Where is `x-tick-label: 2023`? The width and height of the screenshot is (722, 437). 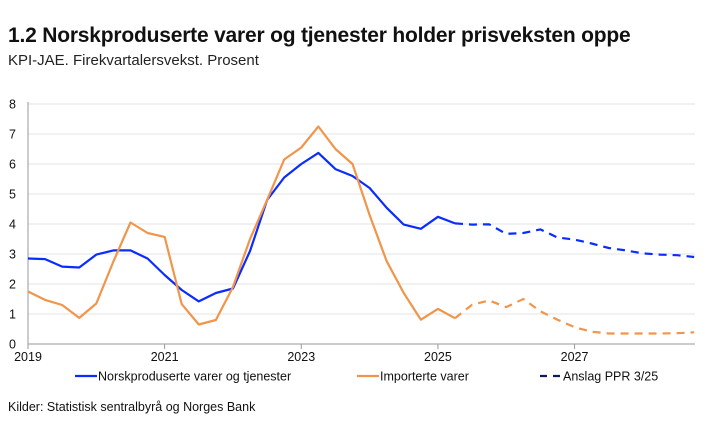 x-tick-label: 2023 is located at coordinates (301, 357).